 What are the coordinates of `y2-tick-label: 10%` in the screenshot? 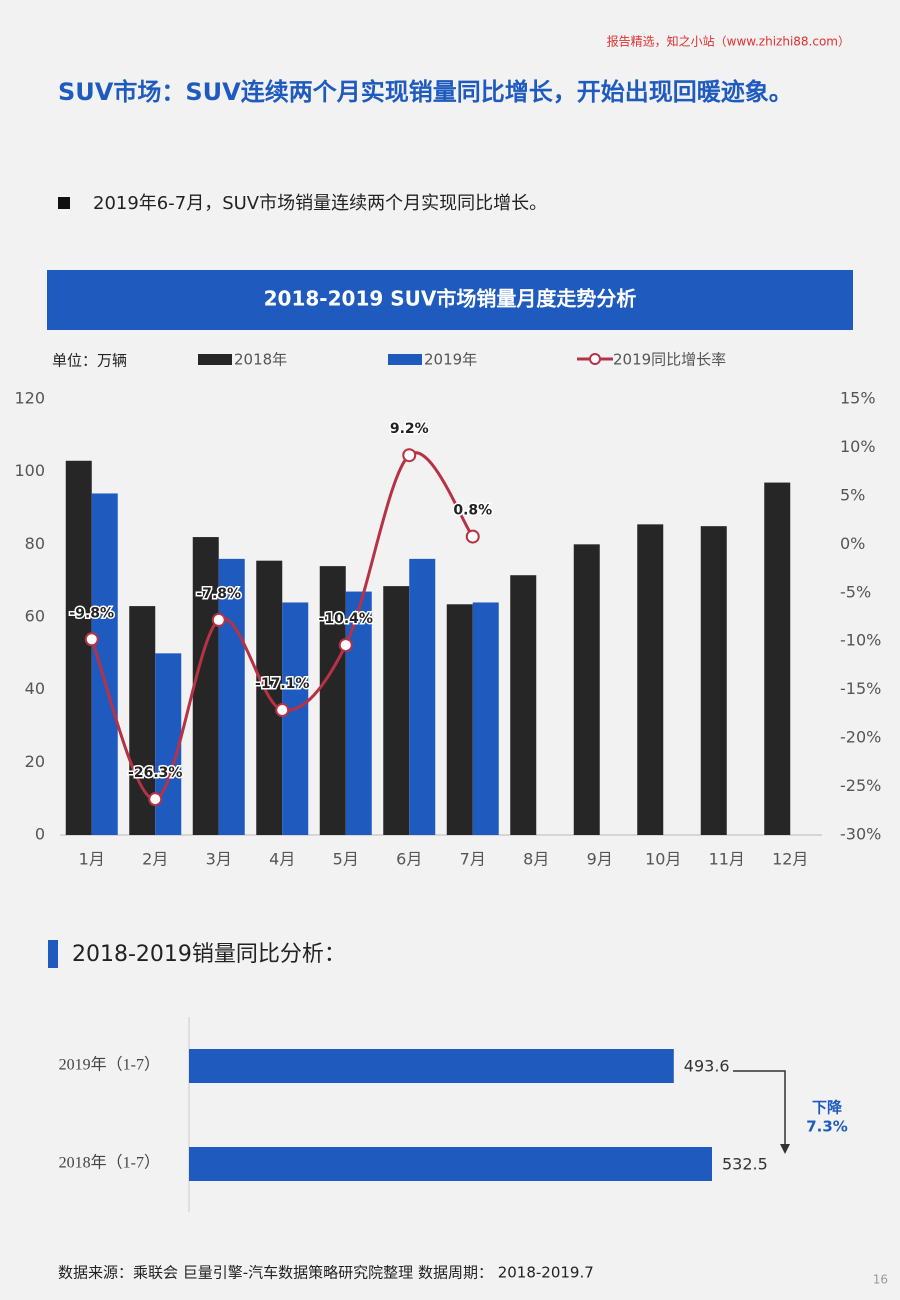 It's located at (858, 446).